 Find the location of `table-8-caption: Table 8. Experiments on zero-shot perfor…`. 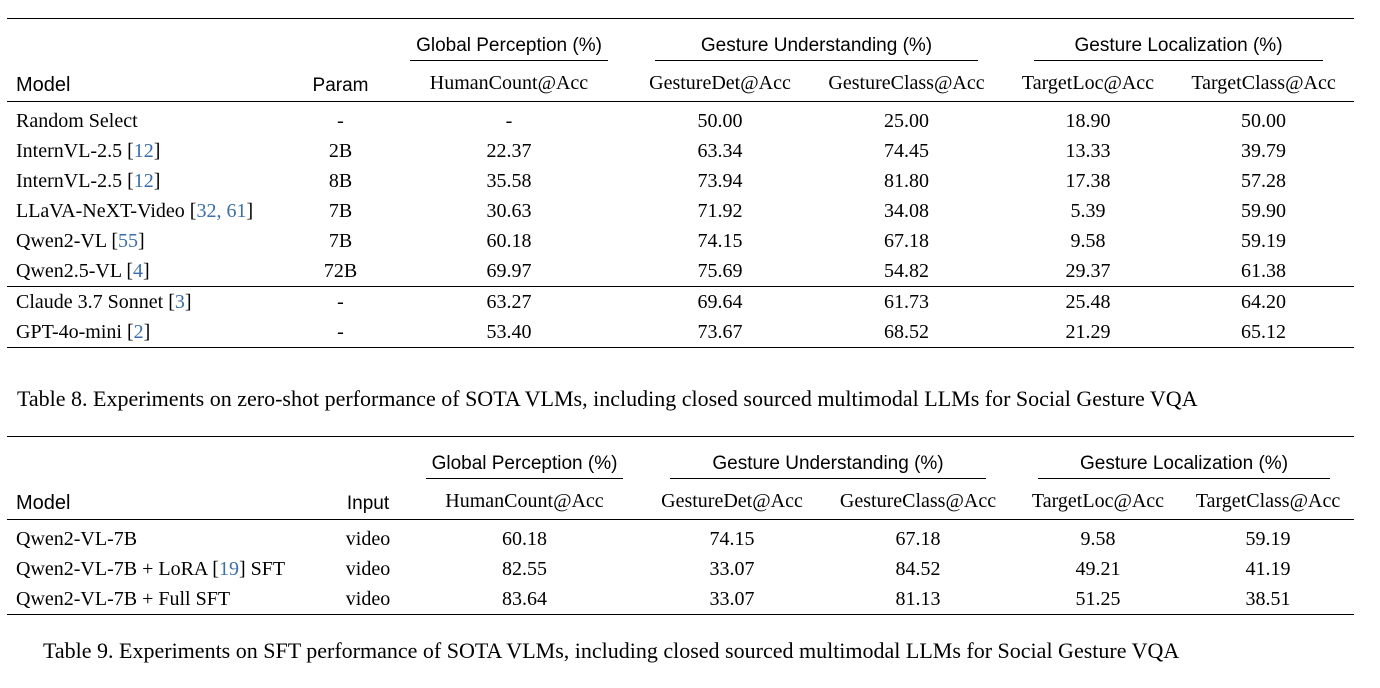

table-8-caption: Table 8. Experiments on zero-shot perfor… is located at coordinates (607, 398).